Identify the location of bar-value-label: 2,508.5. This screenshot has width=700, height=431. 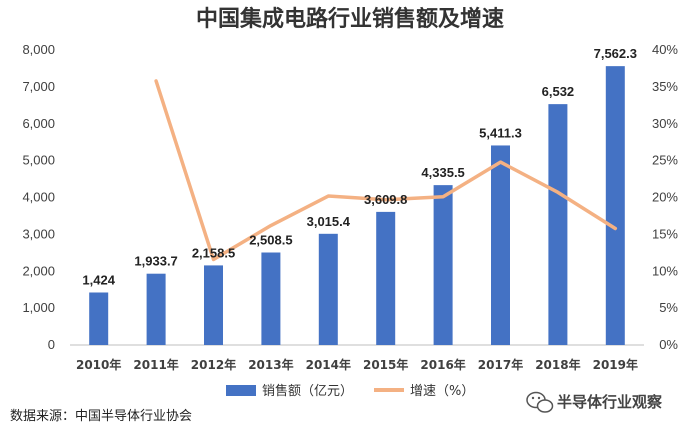
(270, 239).